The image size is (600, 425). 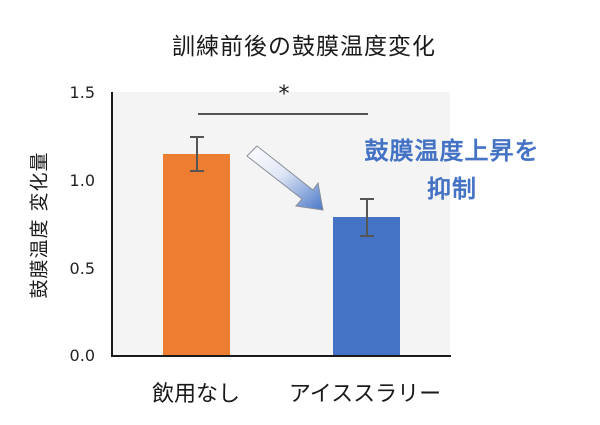 What do you see at coordinates (366, 286) in the screenshot?
I see `bar-ice-slurry` at bounding box center [366, 286].